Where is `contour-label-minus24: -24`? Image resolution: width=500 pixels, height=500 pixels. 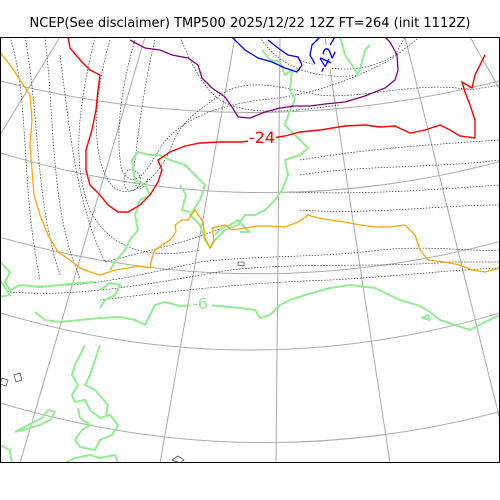
contour-label-minus24: -24 is located at coordinates (262, 137).